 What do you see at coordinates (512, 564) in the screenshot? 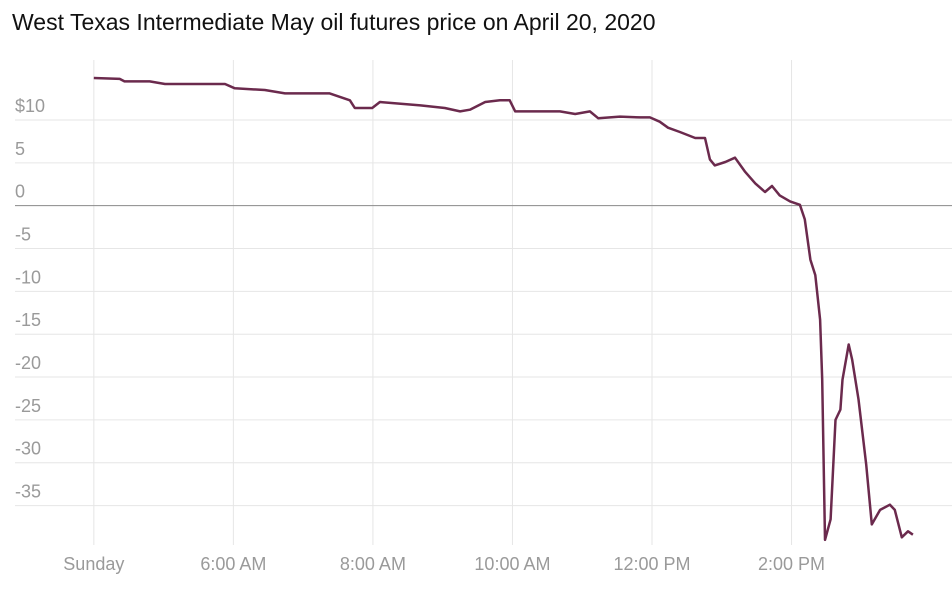
I see `x-tick-label: 10:00 AM` at bounding box center [512, 564].